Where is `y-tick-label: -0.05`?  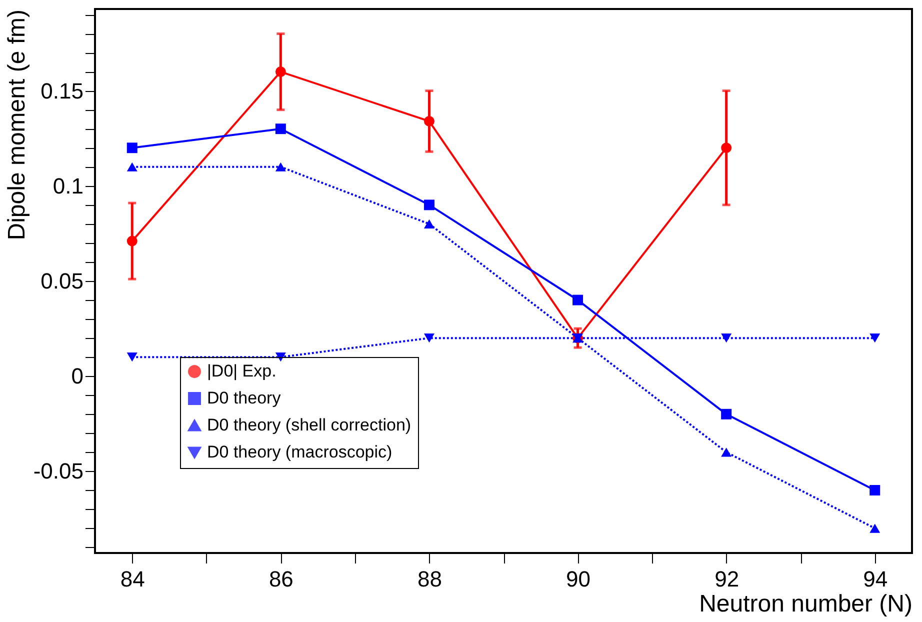
y-tick-label: -0.05 is located at coordinates (58, 471).